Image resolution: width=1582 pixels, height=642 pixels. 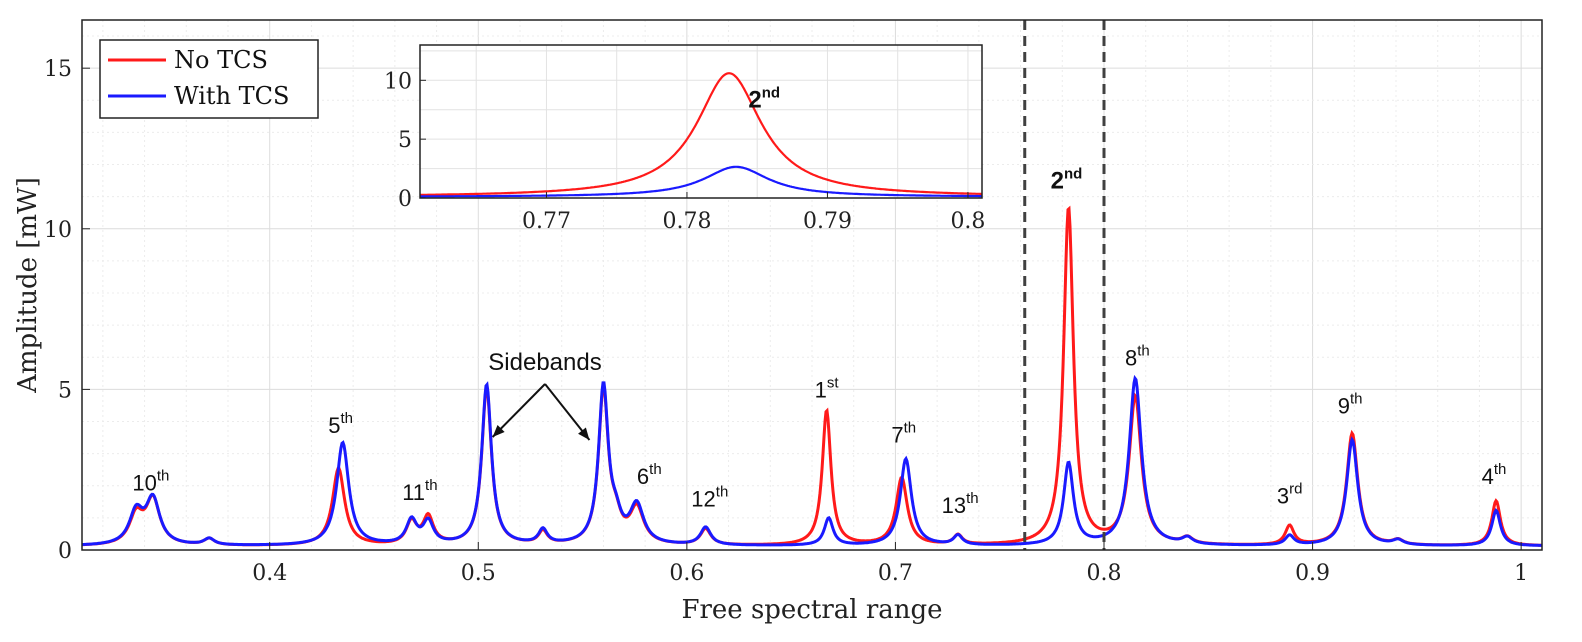 I want to click on inset-line-no-tcs, so click(x=700, y=134).